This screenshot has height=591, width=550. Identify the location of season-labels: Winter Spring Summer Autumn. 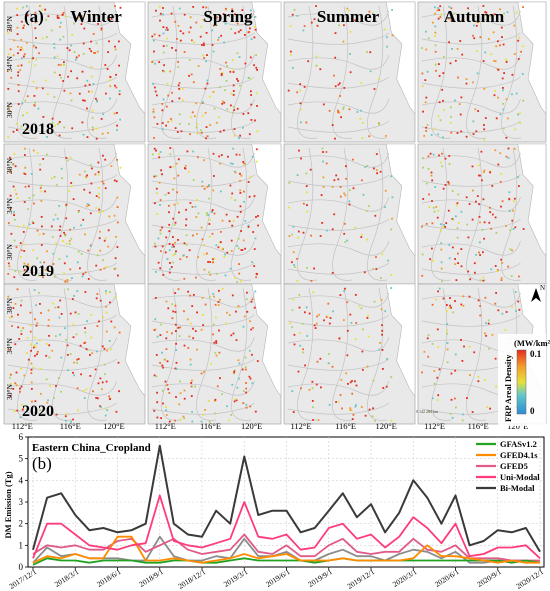
(287, 16).